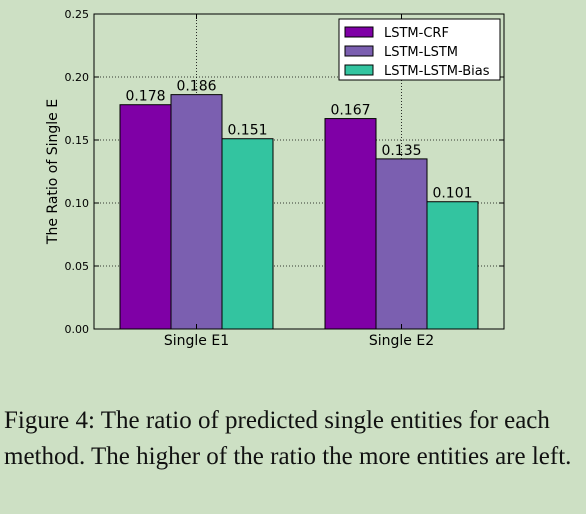 This screenshot has width=586, height=514. What do you see at coordinates (77, 203) in the screenshot?
I see `y-tick-label: 0.10` at bounding box center [77, 203].